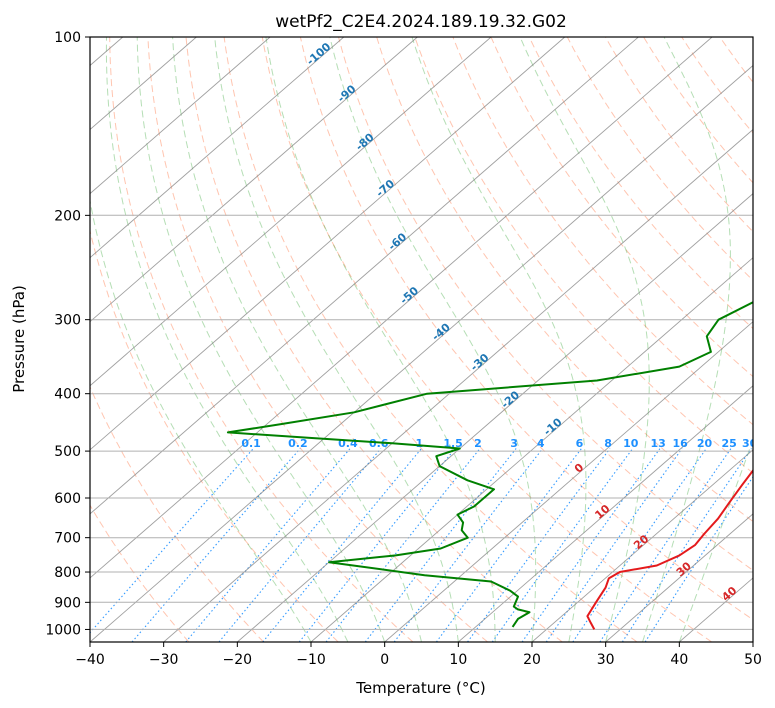 This screenshot has width=775, height=708. What do you see at coordinates (67, 452) in the screenshot?
I see `y-tick-label: 500` at bounding box center [67, 452].